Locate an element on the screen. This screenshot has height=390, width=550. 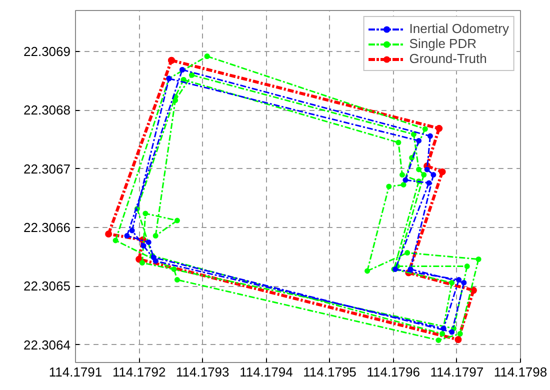
y-tick-label: 22.3066 is located at coordinates (47, 228).